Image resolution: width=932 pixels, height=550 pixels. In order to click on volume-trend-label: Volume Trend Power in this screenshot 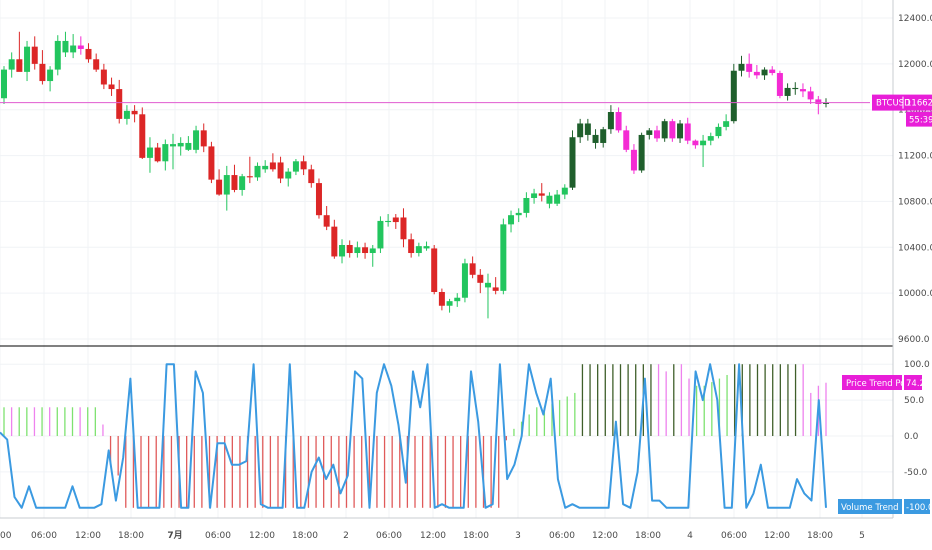, I will do `click(884, 508)`.